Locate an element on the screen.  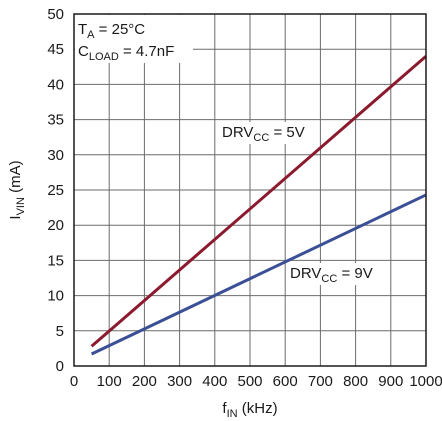
series-label-5v-sub: CC is located at coordinates (261, 138).